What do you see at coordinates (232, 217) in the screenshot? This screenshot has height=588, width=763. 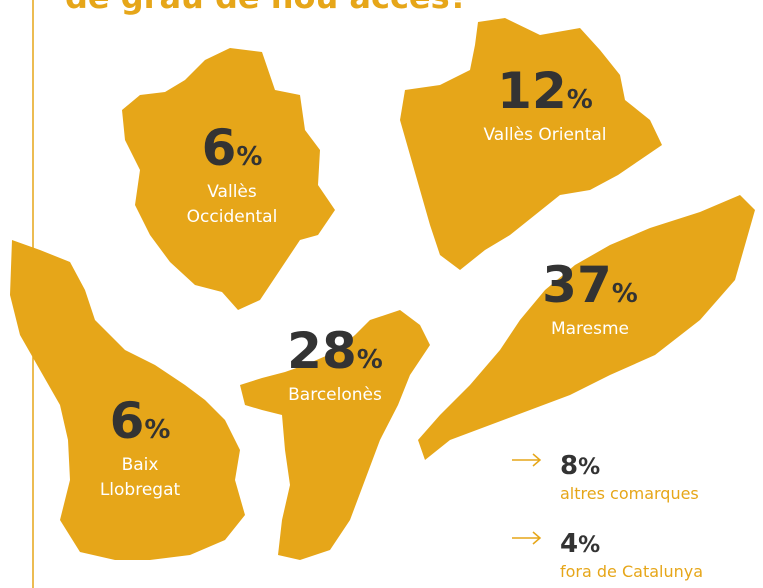 I see `region-name: Occidental` at bounding box center [232, 217].